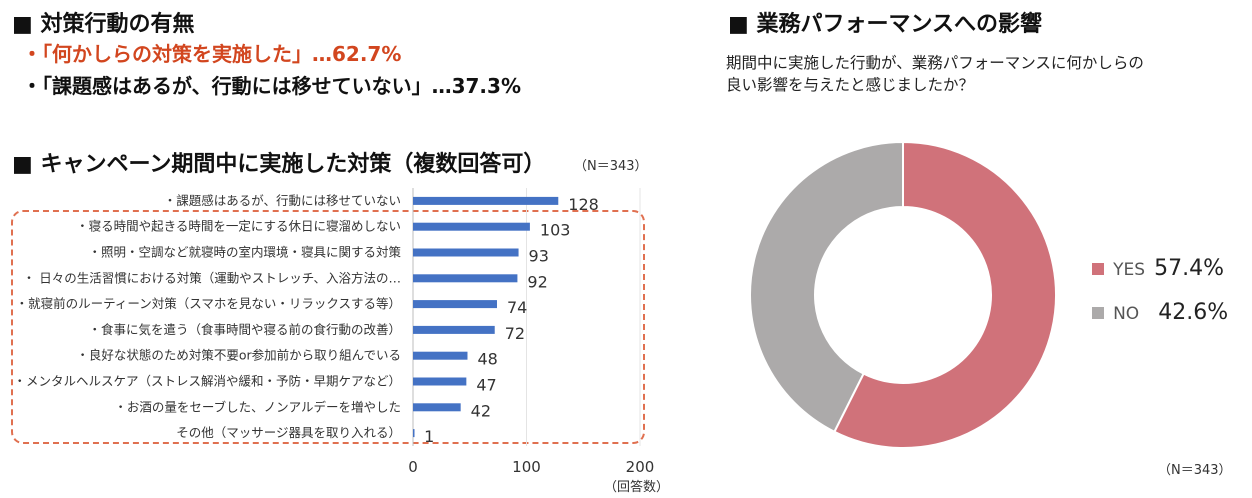 This screenshot has width=1252, height=498. I want to click on category-label: ・お酒の量をセーブした、ノンアルデーを増やした, so click(257, 406).